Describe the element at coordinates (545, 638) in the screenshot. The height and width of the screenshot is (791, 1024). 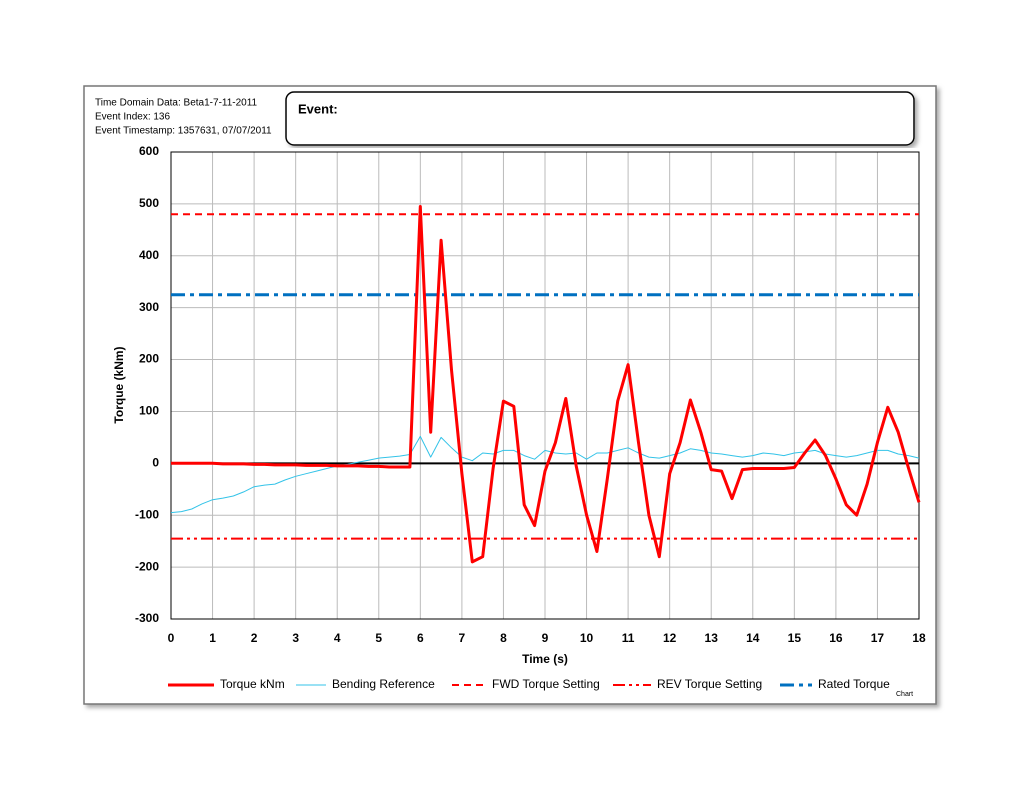
I see `x-tick-label: 9` at that location.